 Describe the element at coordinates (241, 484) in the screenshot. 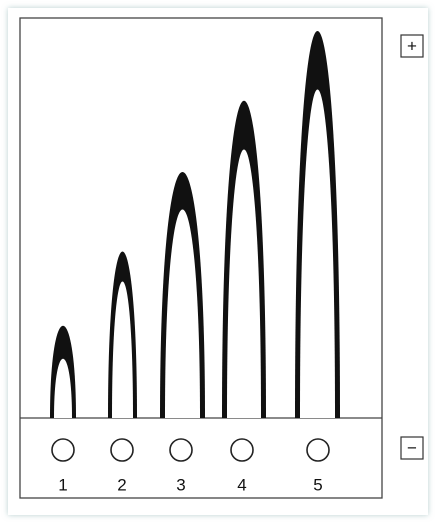

I see `well-label: 4` at that location.